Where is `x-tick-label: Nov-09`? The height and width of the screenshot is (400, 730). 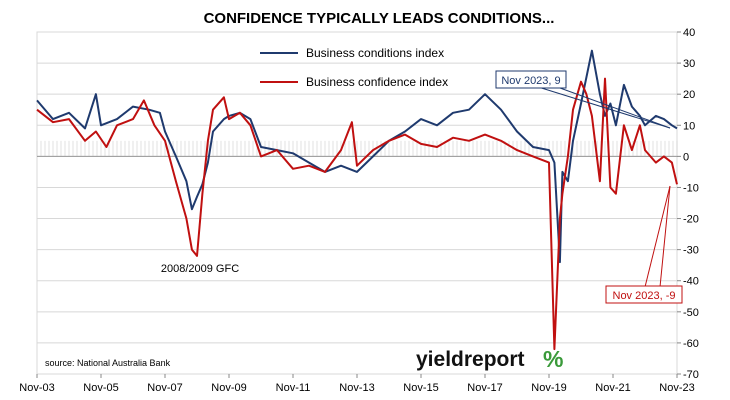 x-tick-label: Nov-09 is located at coordinates (228, 388).